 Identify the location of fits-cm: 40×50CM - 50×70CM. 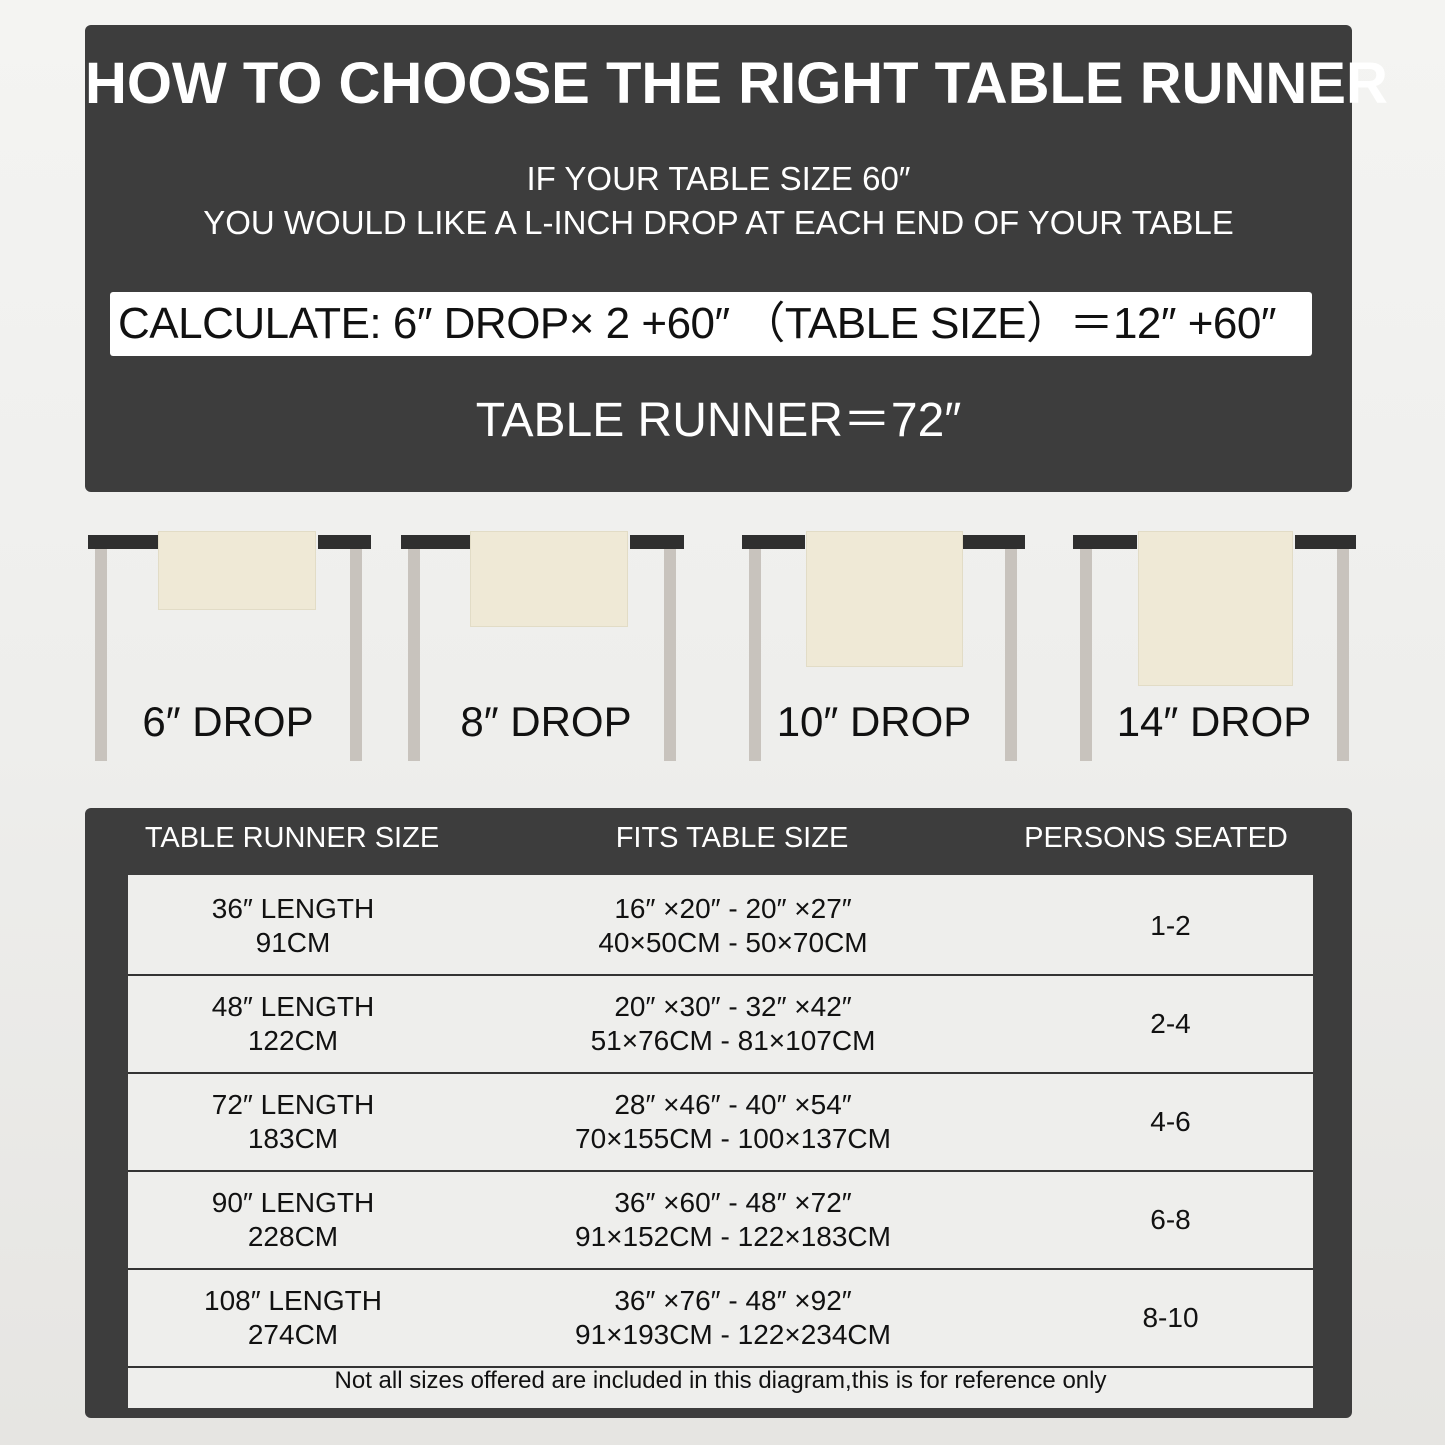
(733, 942).